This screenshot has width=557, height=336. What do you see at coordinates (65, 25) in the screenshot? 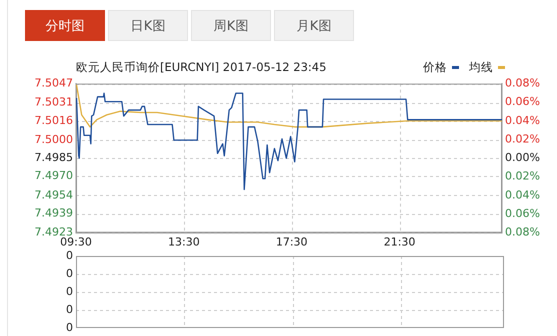
I see `text: 分时图` at bounding box center [65, 25].